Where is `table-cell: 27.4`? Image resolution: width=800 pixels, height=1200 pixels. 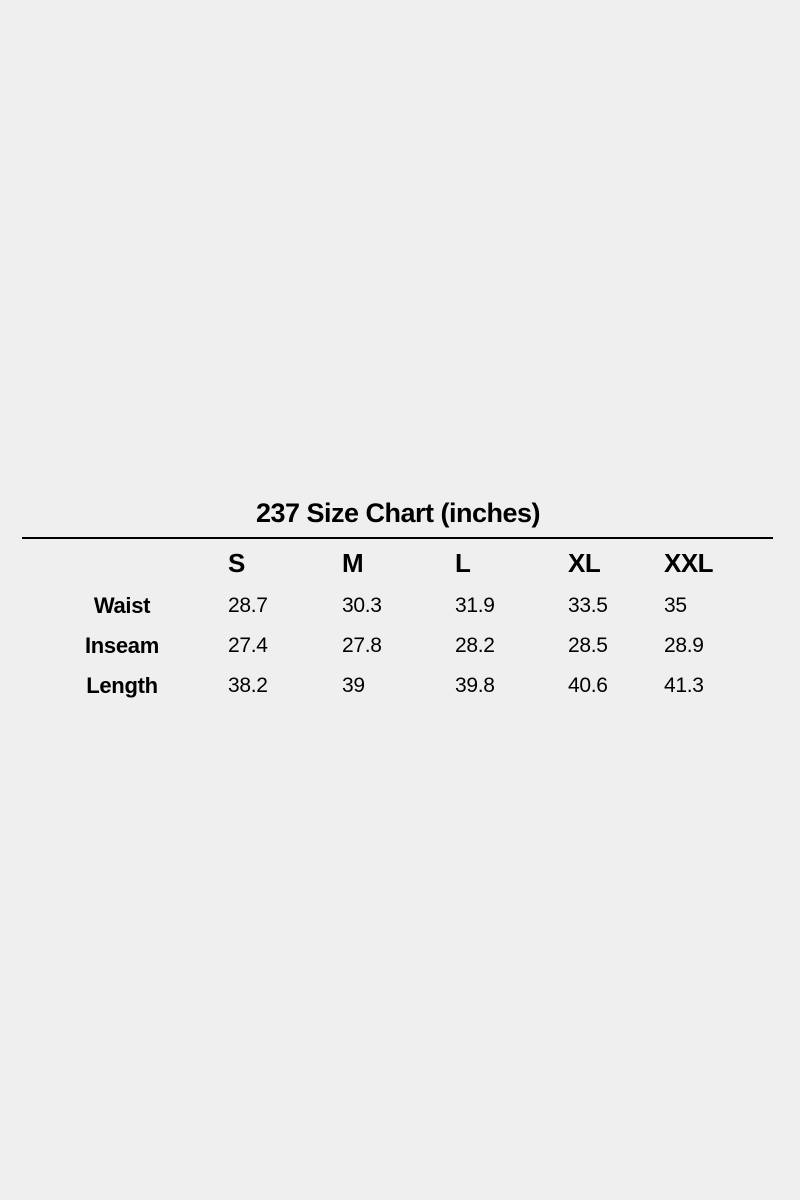
table-cell: 27.4 is located at coordinates (248, 645).